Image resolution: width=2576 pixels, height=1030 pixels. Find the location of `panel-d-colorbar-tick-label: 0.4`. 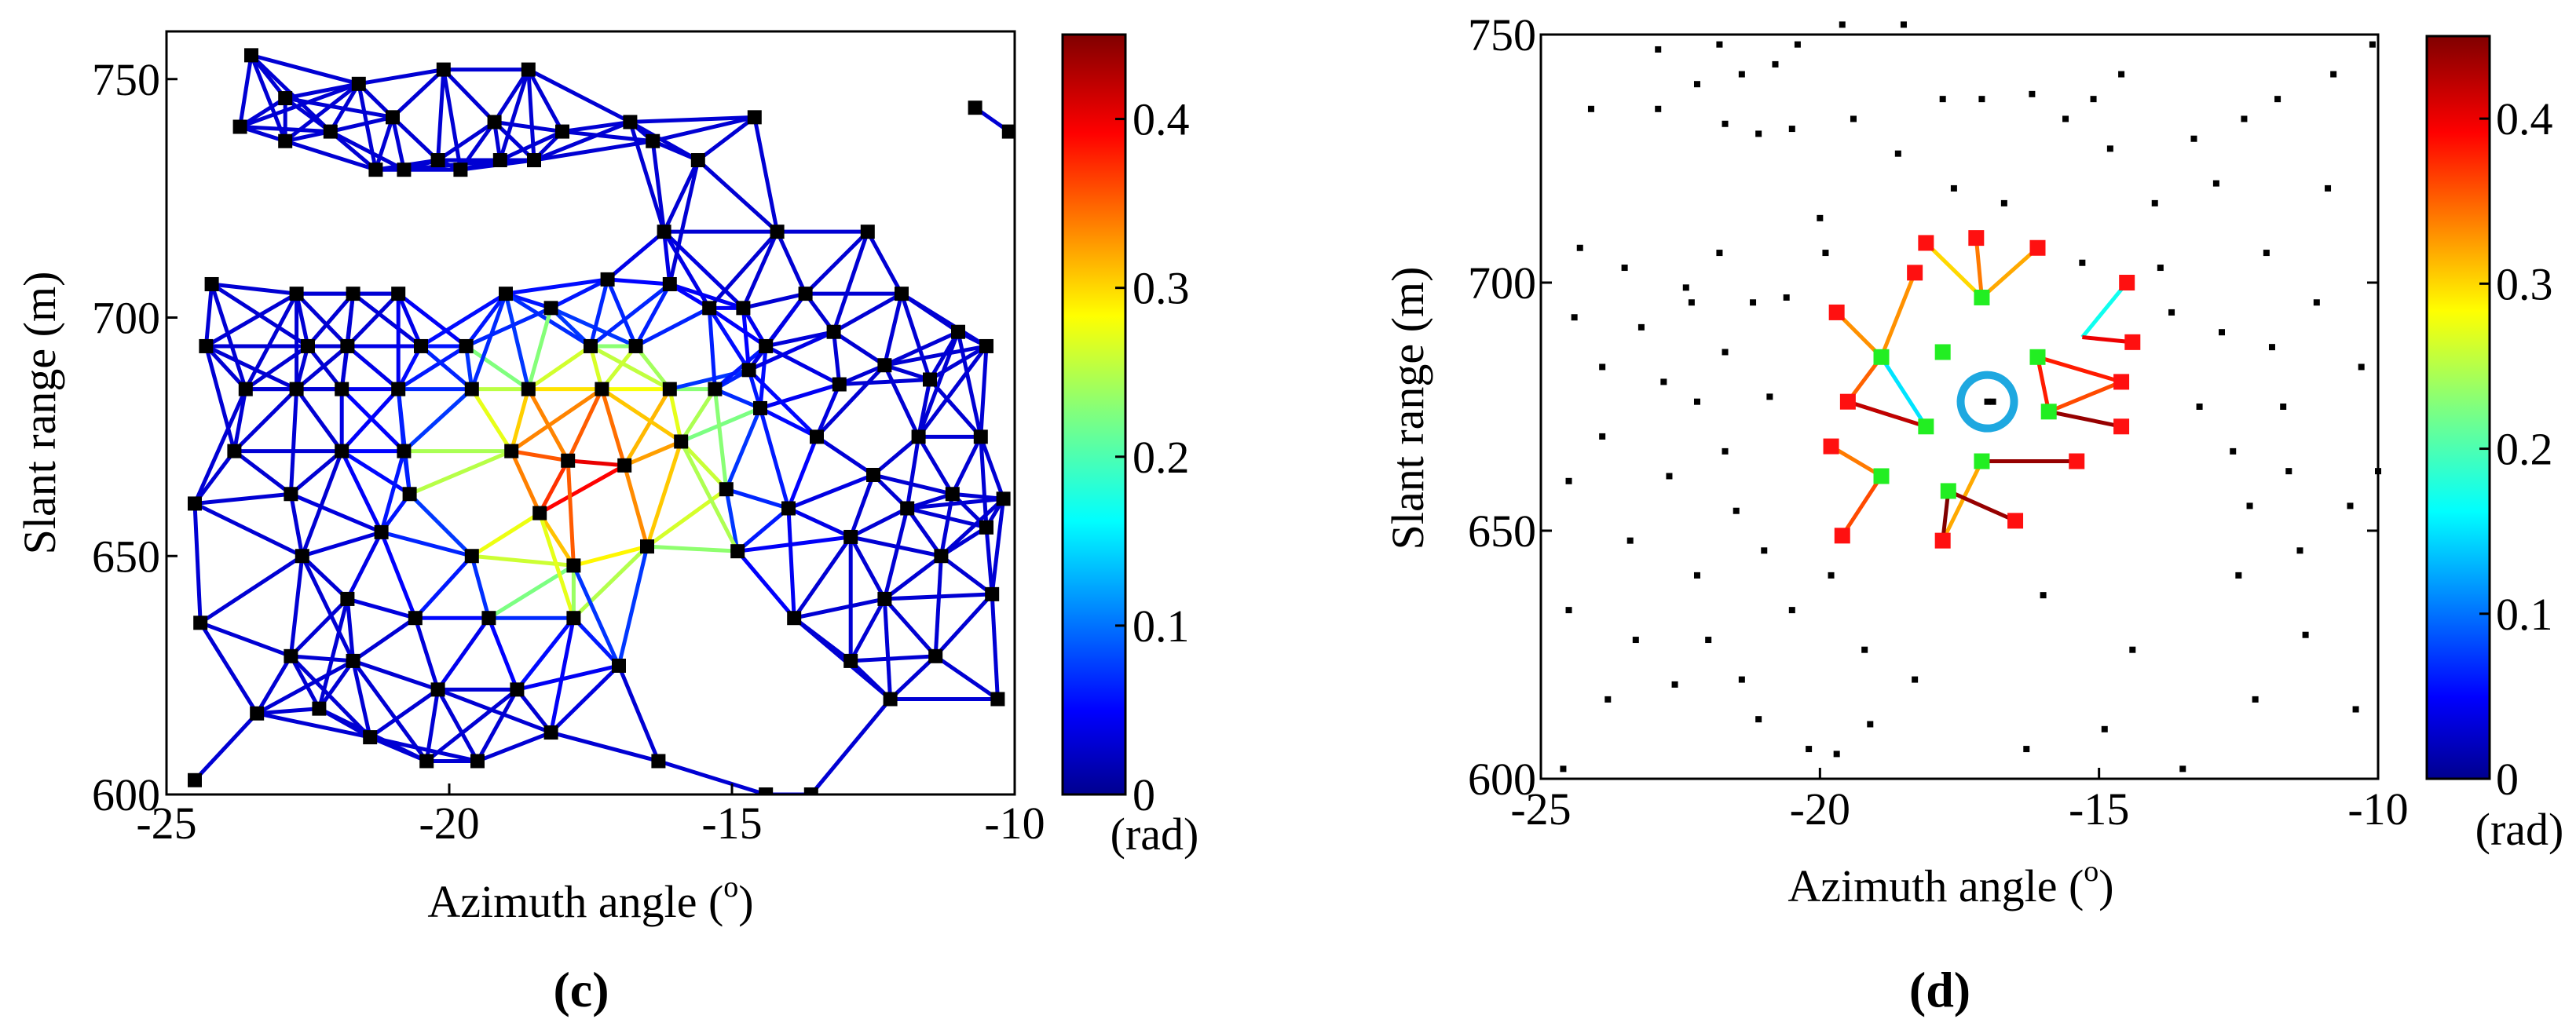

panel-d-colorbar-tick-label: 0.4 is located at coordinates (2524, 118).